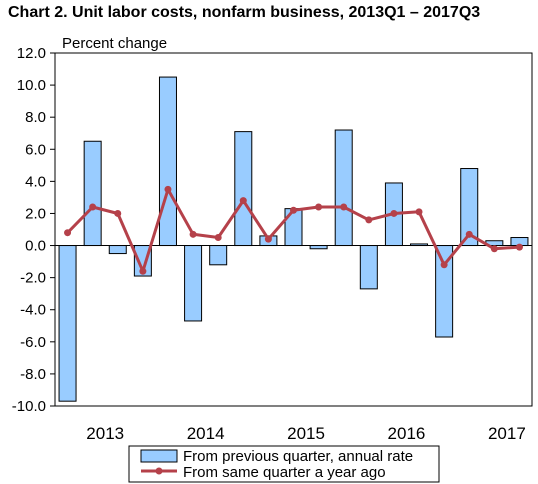 This screenshot has height=484, width=538. What do you see at coordinates (31, 53) in the screenshot?
I see `y-tick-label: 12.0` at bounding box center [31, 53].